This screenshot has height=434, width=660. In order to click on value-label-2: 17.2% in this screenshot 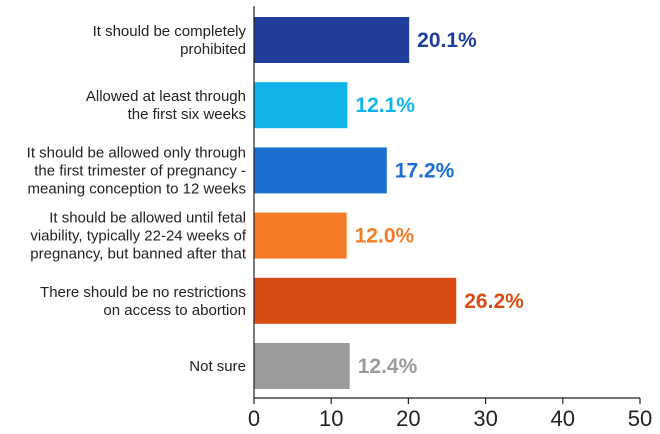, I will do `click(425, 170)`.